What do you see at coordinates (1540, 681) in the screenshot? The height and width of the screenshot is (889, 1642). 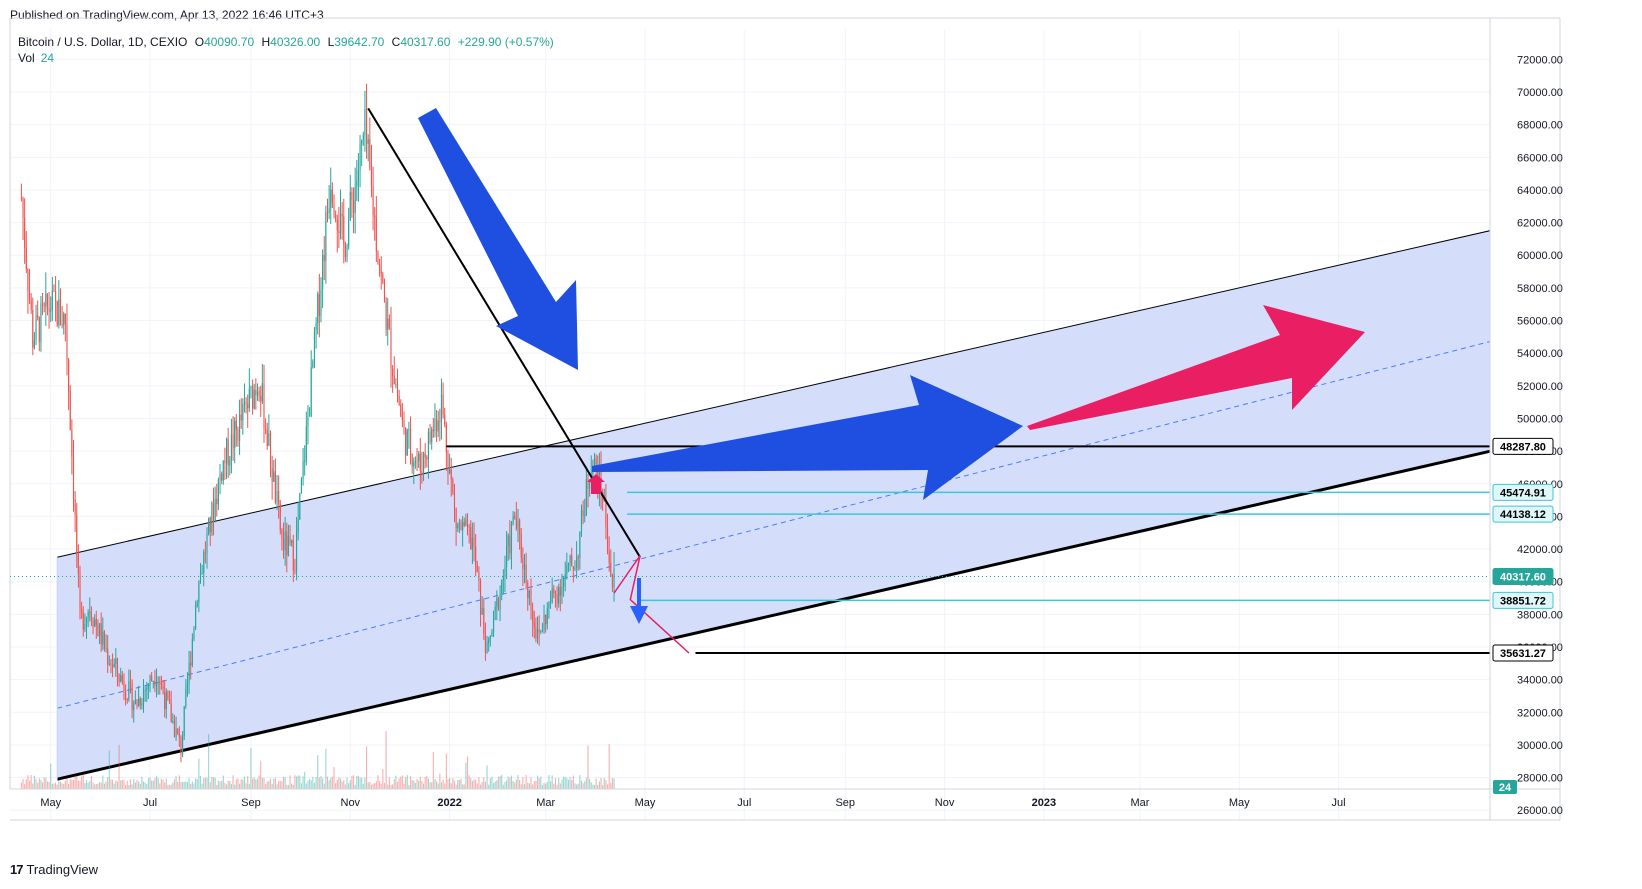 I see `price-tick-label: 34000.00` at bounding box center [1540, 681].